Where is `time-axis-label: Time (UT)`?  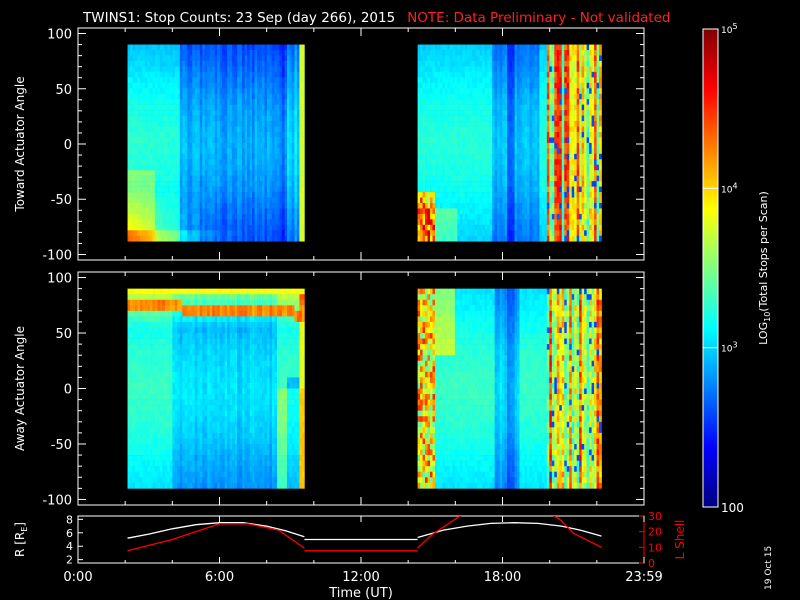
time-axis-label: Time (UT) is located at coordinates (360, 593).